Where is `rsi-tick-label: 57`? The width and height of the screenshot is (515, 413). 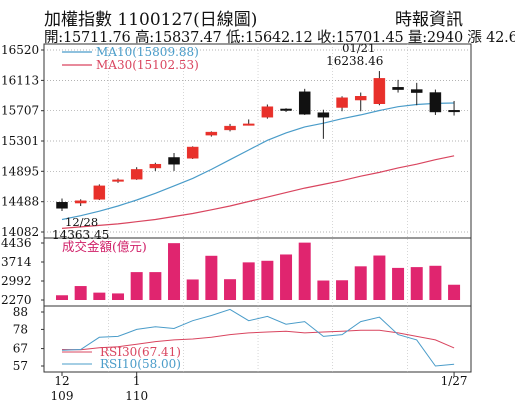
rsi-tick-label: 57 is located at coordinates (20, 366).